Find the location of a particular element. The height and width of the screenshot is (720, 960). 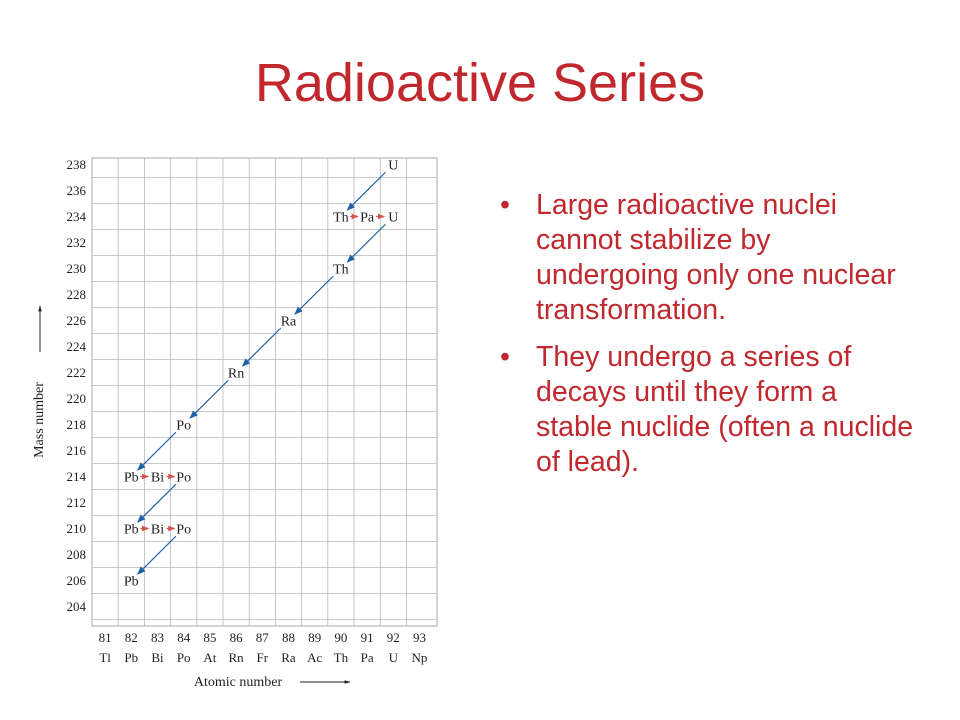

mass-number-tick-label: 220 is located at coordinates (77, 398).